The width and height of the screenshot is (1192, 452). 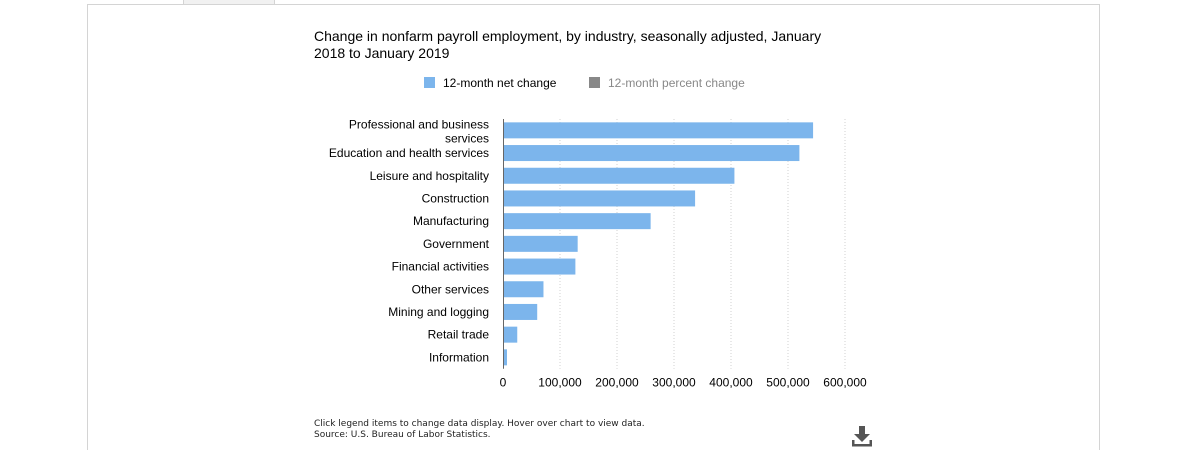 What do you see at coordinates (788, 383) in the screenshot?
I see `x-tick-label: 500,000` at bounding box center [788, 383].